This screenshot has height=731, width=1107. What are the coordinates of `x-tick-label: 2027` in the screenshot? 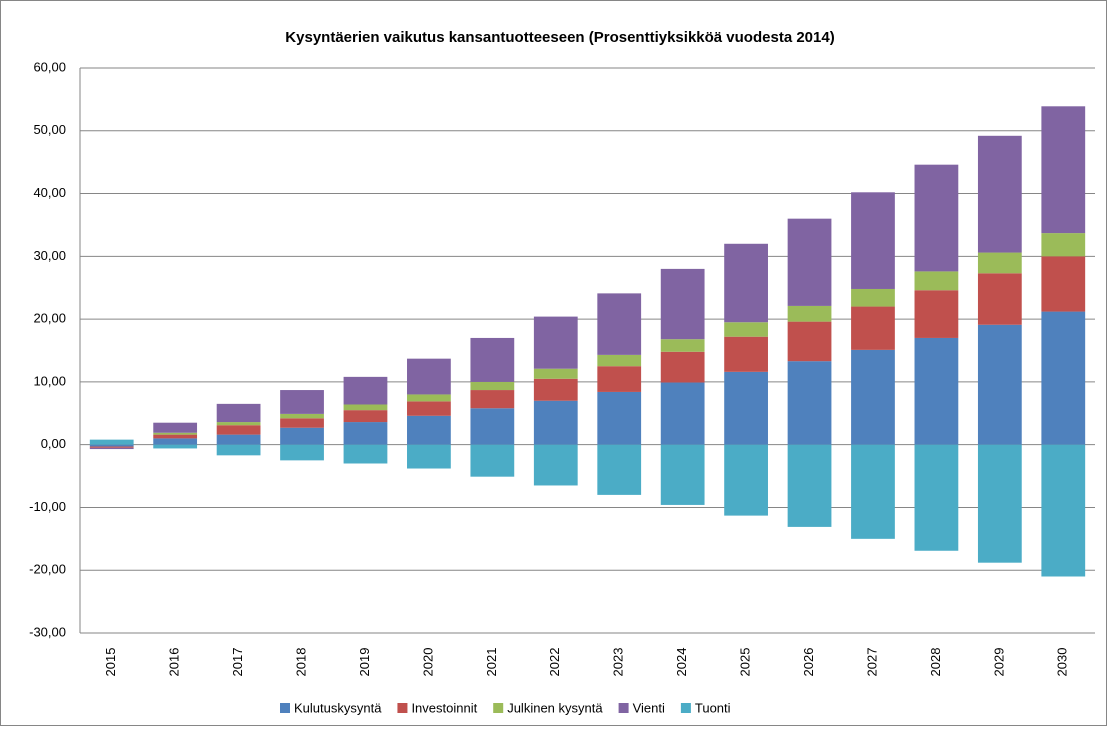 It's located at (871, 662).